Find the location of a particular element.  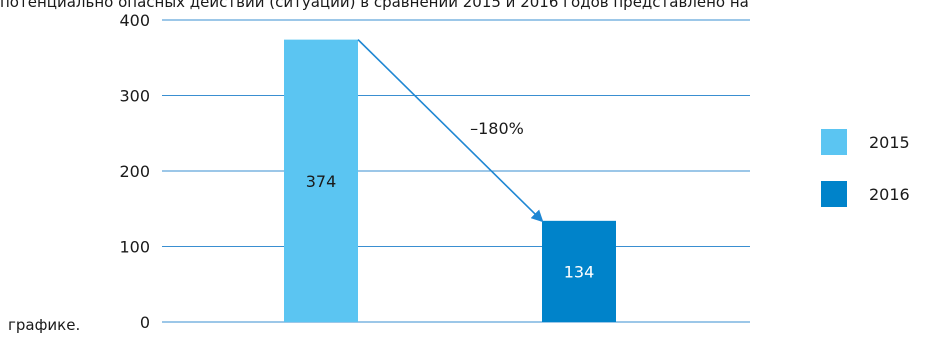

data-label: 374 is located at coordinates (321, 181).